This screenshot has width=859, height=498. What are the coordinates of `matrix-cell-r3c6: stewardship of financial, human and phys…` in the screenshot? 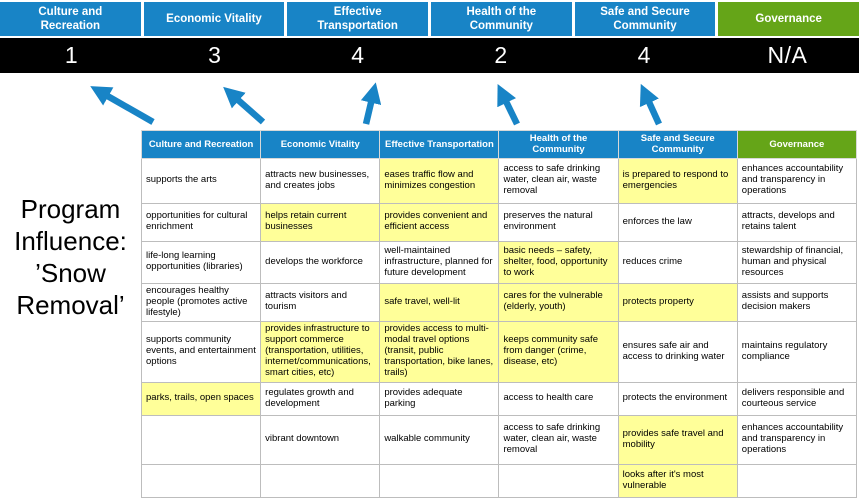 It's located at (797, 262).